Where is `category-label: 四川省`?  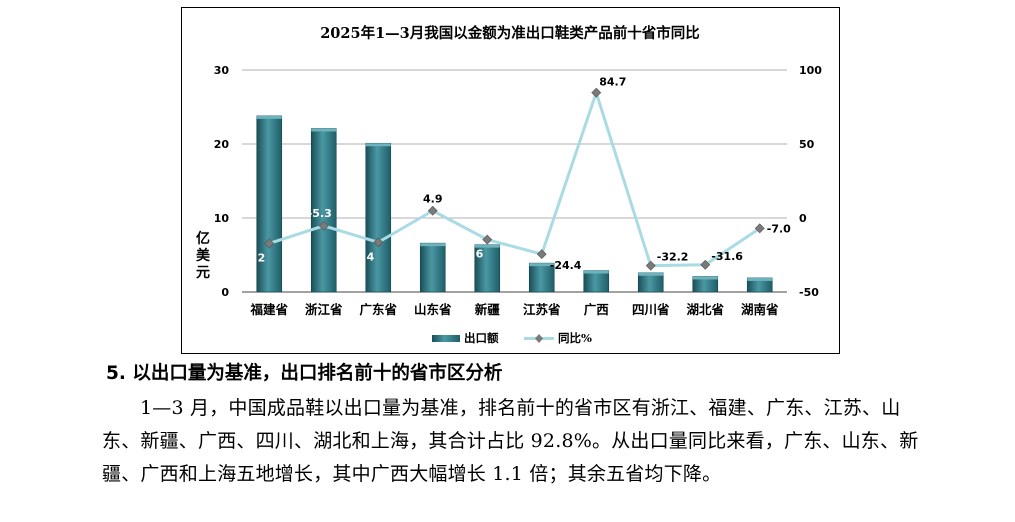
category-label: 四川省 is located at coordinates (651, 309).